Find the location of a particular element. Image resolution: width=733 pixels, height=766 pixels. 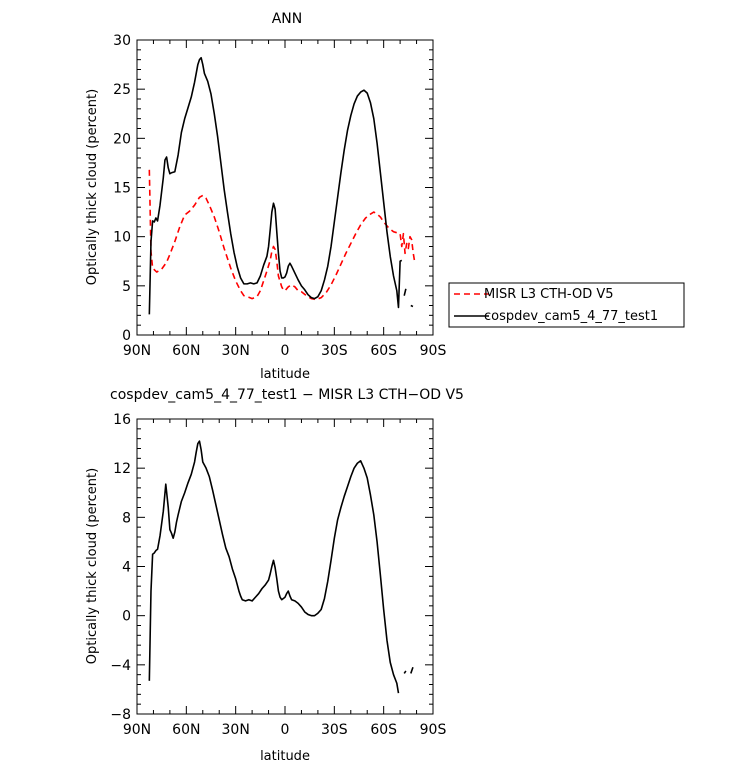

top-y-tick-label: 25 is located at coordinates (122, 90).